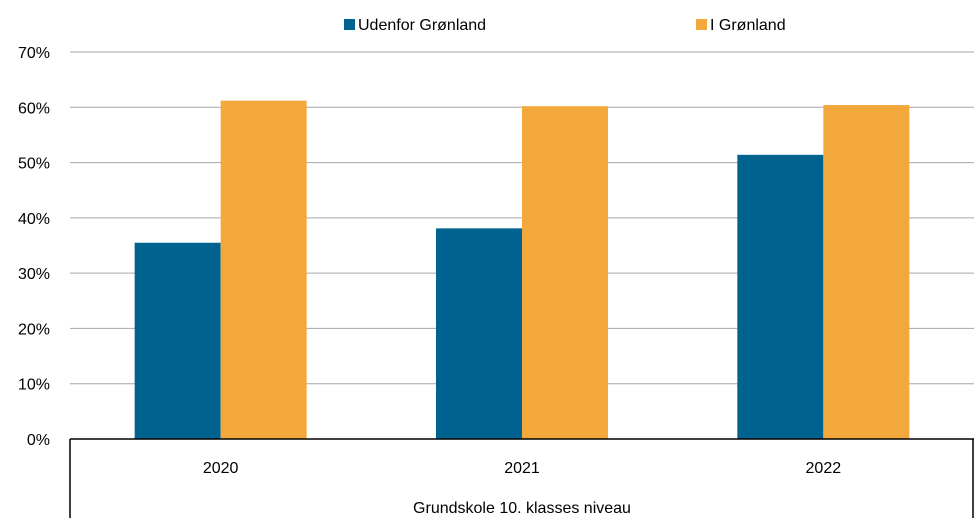 The image size is (974, 518). Describe the element at coordinates (824, 468) in the screenshot. I see `x-tick-label: 2022` at that location.